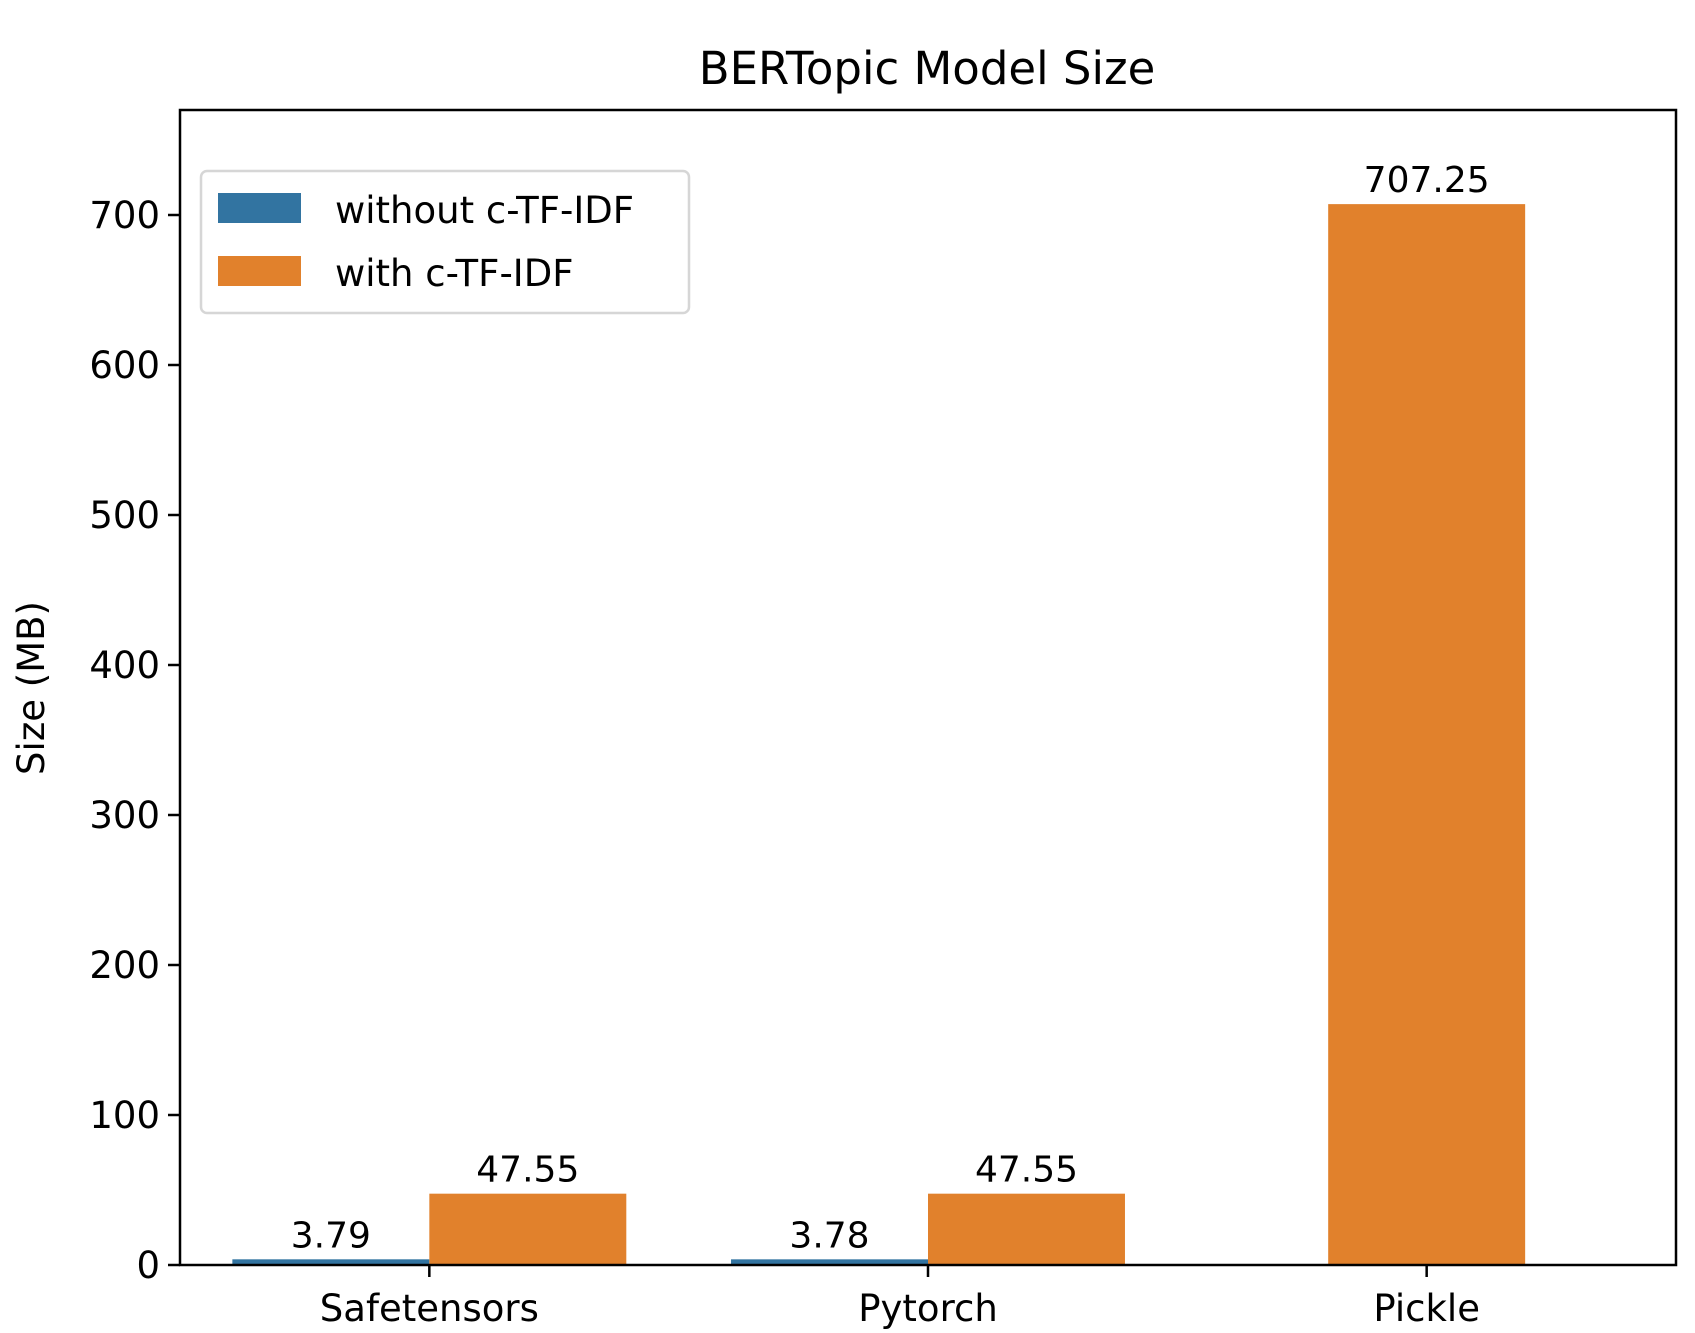 The width and height of the screenshot is (1695, 1333). I want to click on y-tick-label: 500, so click(124, 515).